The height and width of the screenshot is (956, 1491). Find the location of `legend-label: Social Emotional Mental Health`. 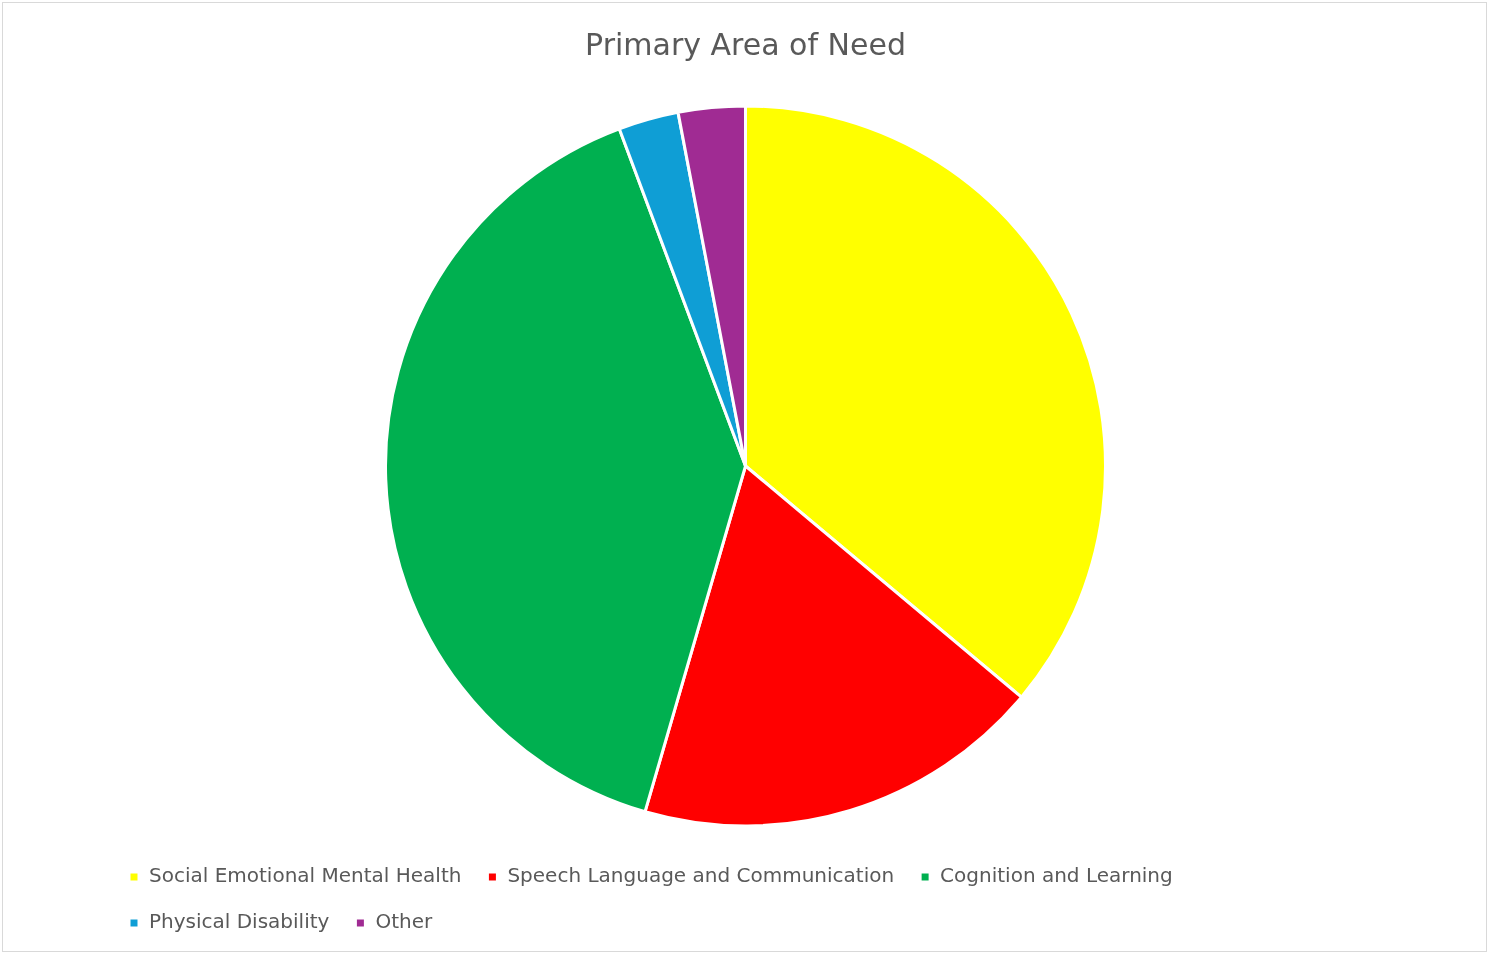

legend-label: Social Emotional Mental Health is located at coordinates (305, 875).